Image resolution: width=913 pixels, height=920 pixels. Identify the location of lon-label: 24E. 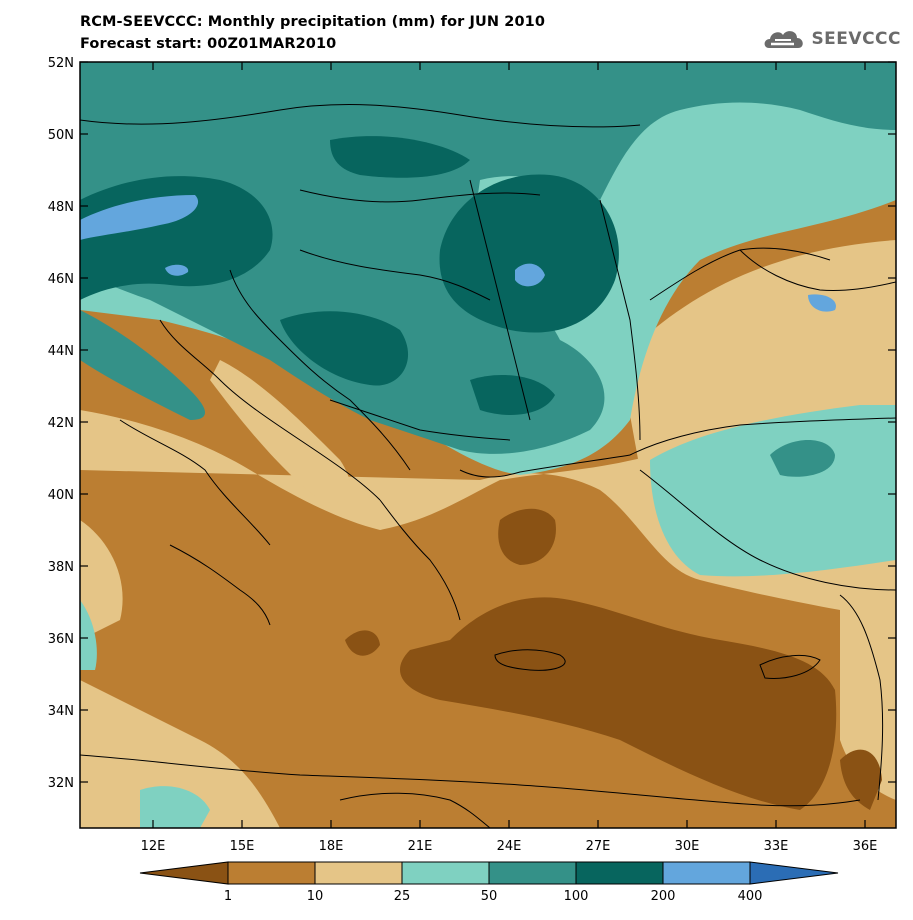
(509, 846).